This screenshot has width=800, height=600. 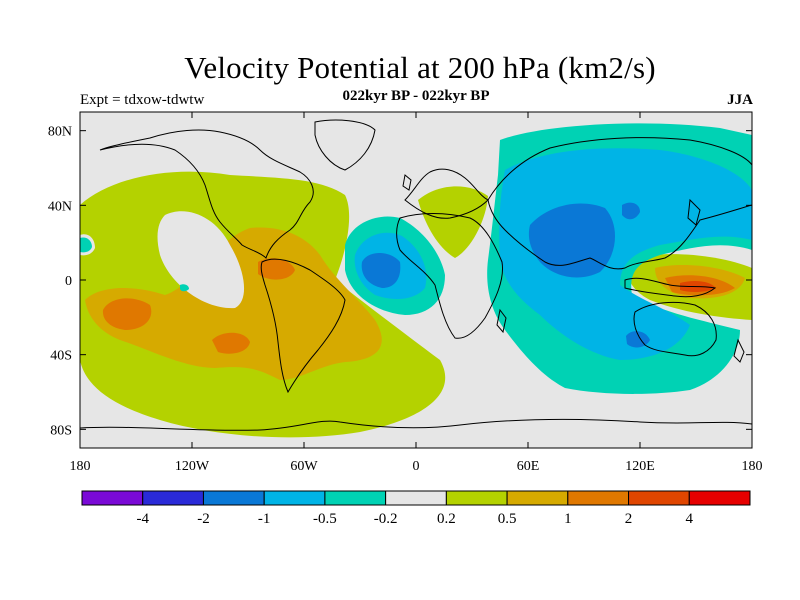 What do you see at coordinates (381, 270) in the screenshot?
I see `negative-contour-1-atl` at bounding box center [381, 270].